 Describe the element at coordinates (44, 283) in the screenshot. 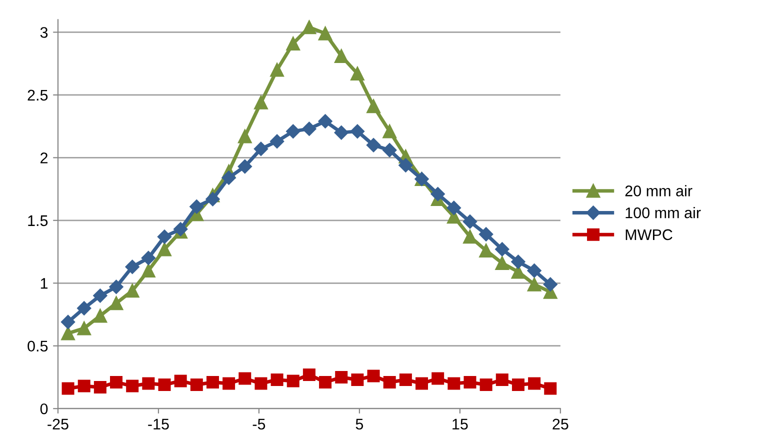

I see `y-tick-label: 1` at that location.